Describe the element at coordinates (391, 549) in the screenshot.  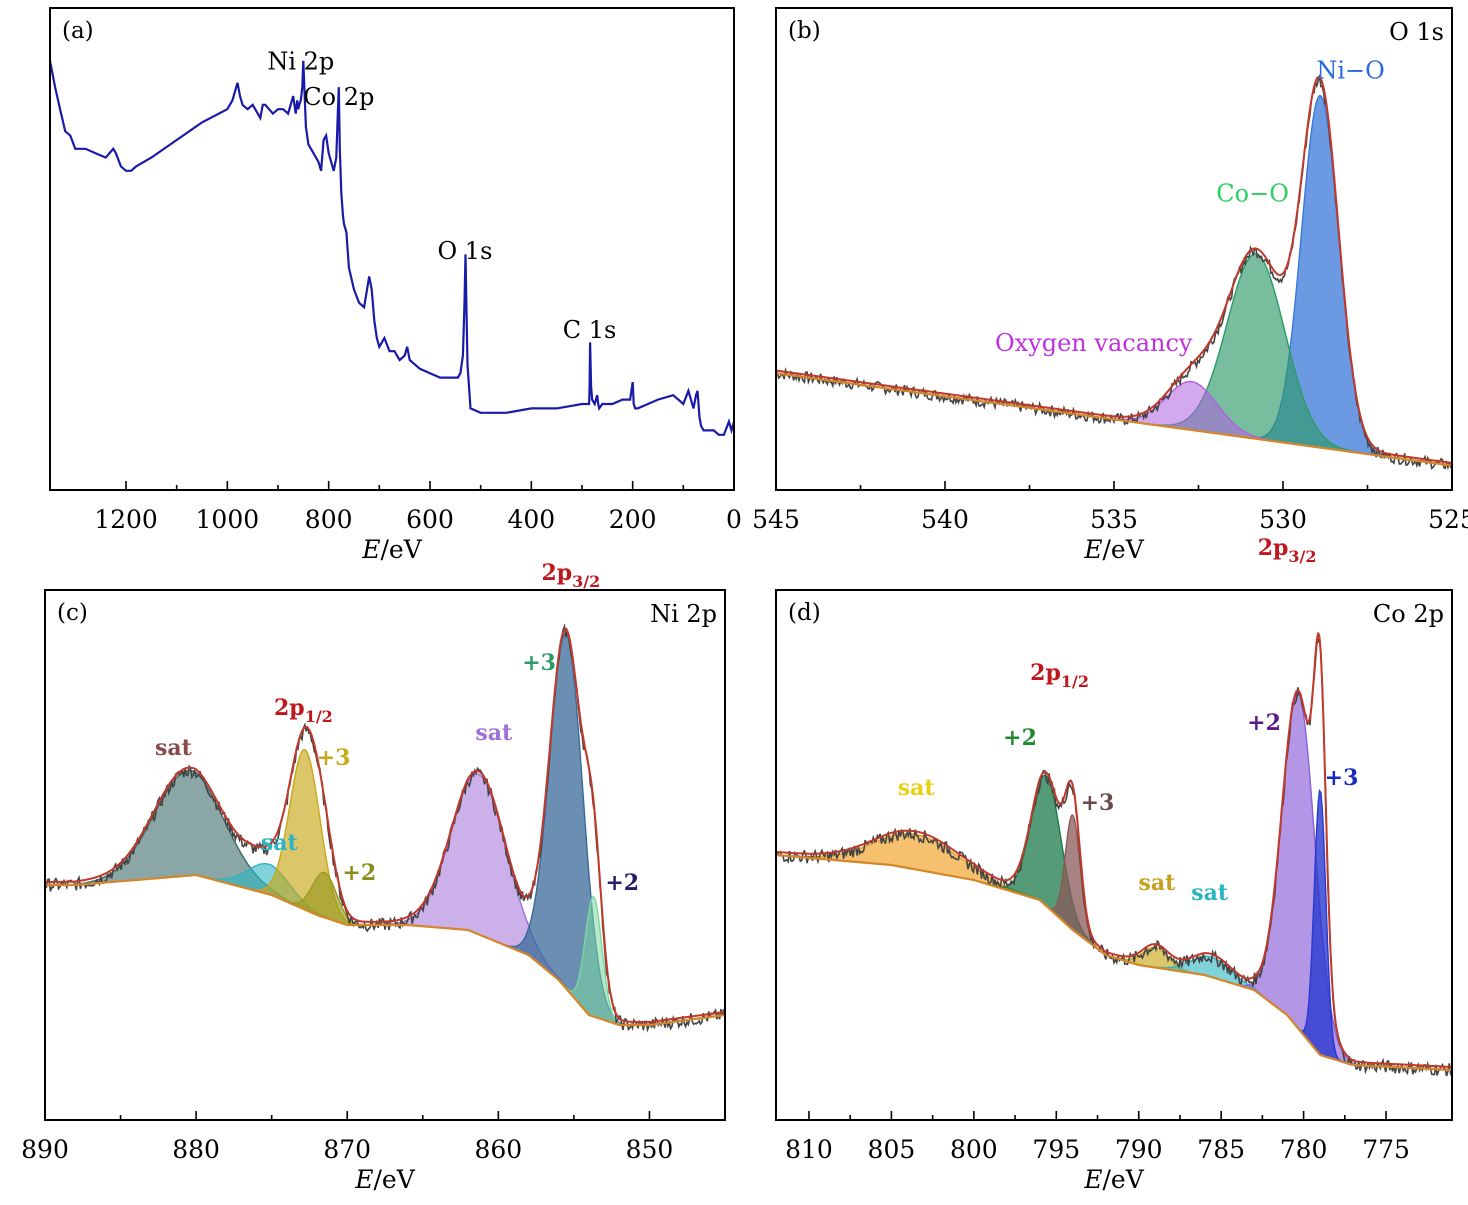
I see `x-axis-label-a: E/eV` at that location.